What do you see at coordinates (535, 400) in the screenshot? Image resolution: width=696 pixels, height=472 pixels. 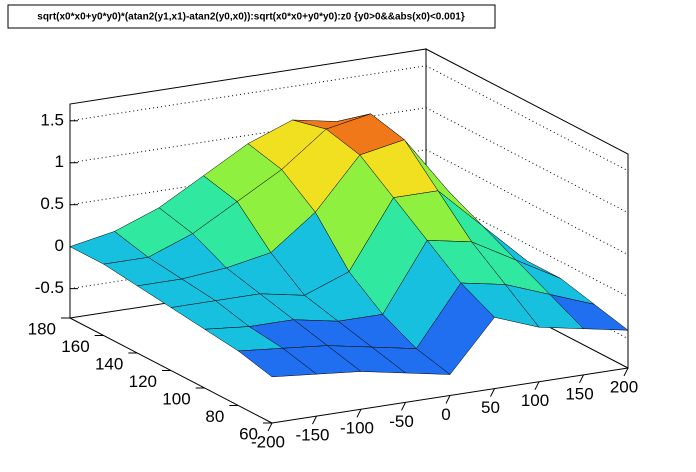 I see `x-tick-label: 100` at bounding box center [535, 400].